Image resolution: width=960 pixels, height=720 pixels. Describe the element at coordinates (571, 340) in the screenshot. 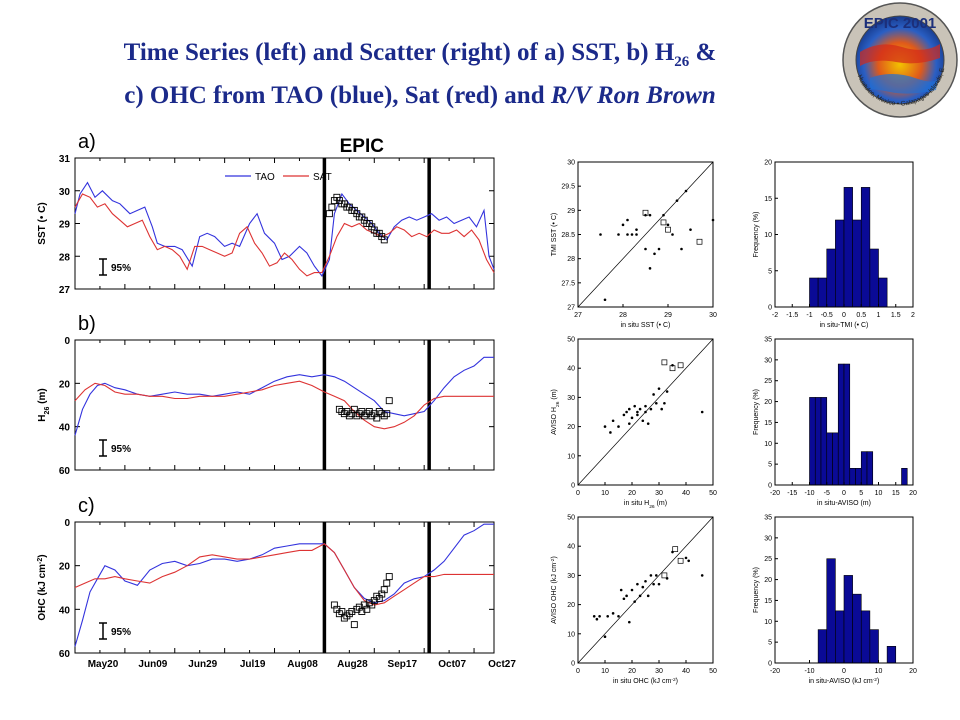

I see `scatter-ytick-label: 50` at that location.